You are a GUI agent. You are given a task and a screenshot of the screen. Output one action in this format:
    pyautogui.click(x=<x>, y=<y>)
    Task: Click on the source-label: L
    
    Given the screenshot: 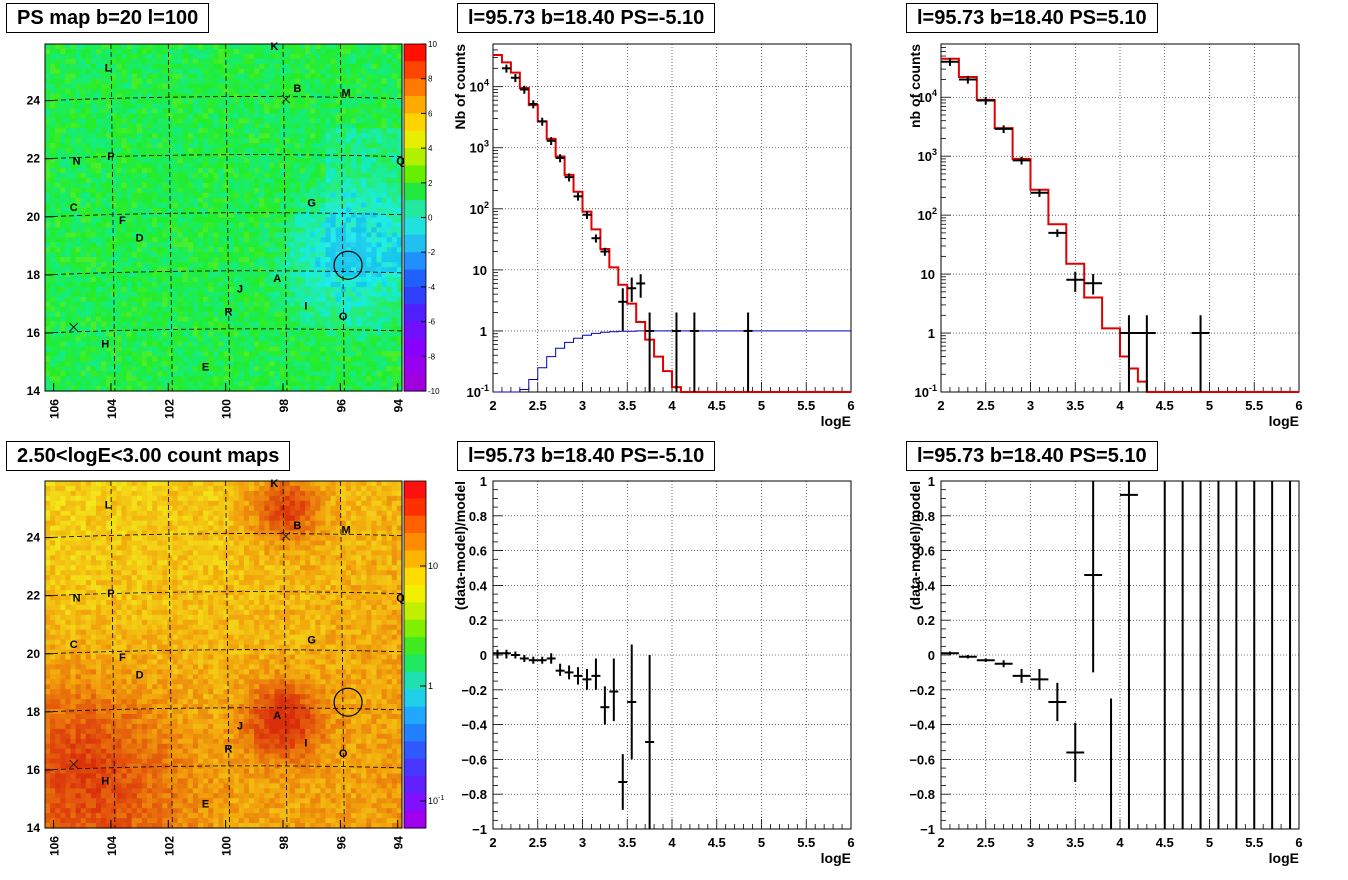 What is the action you would take?
    pyautogui.click(x=108, y=69)
    